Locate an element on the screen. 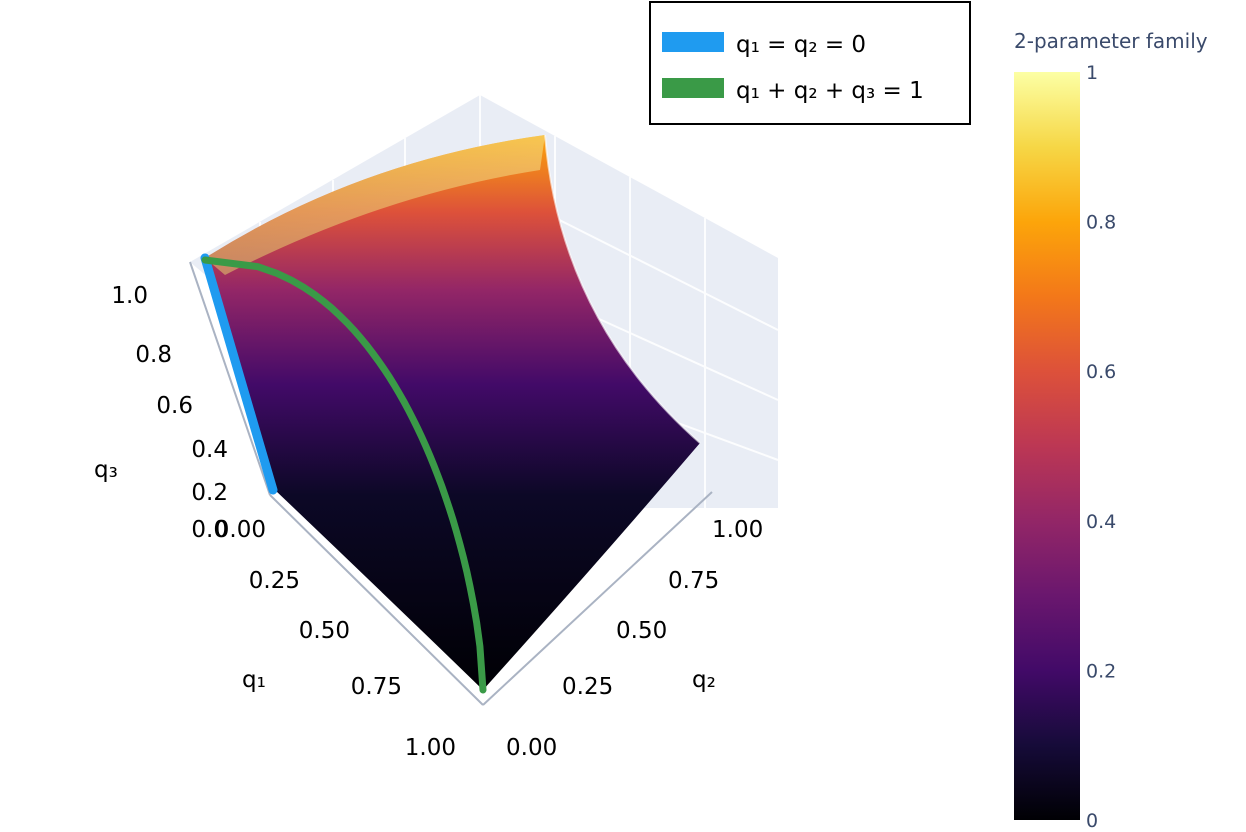 This screenshot has height=832, width=1246. x-tick-label: 0.75 is located at coordinates (376, 687).